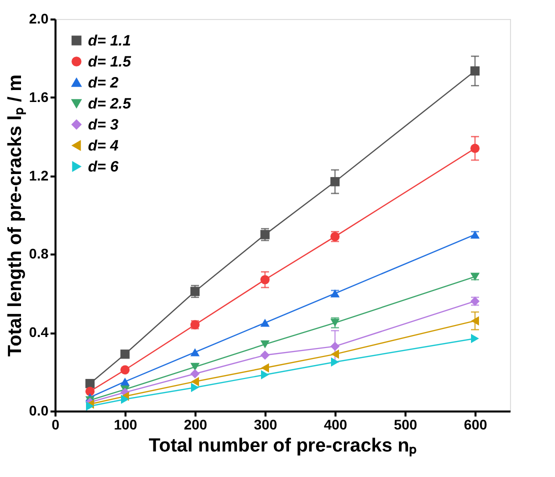 Image resolution: width=555 pixels, height=477 pixels. Describe the element at coordinates (406, 424) in the screenshot. I see `x-tick-label: 500` at that location.